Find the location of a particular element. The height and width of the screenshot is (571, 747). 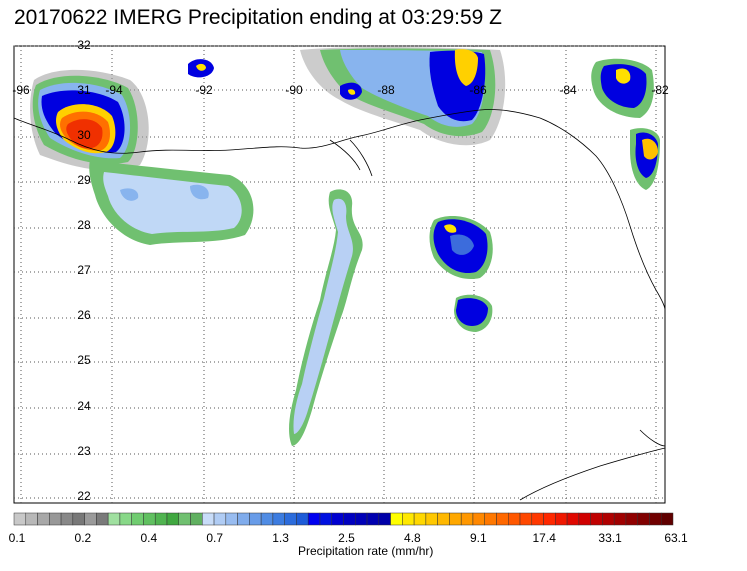

longitude-label: -94 is located at coordinates (114, 90).